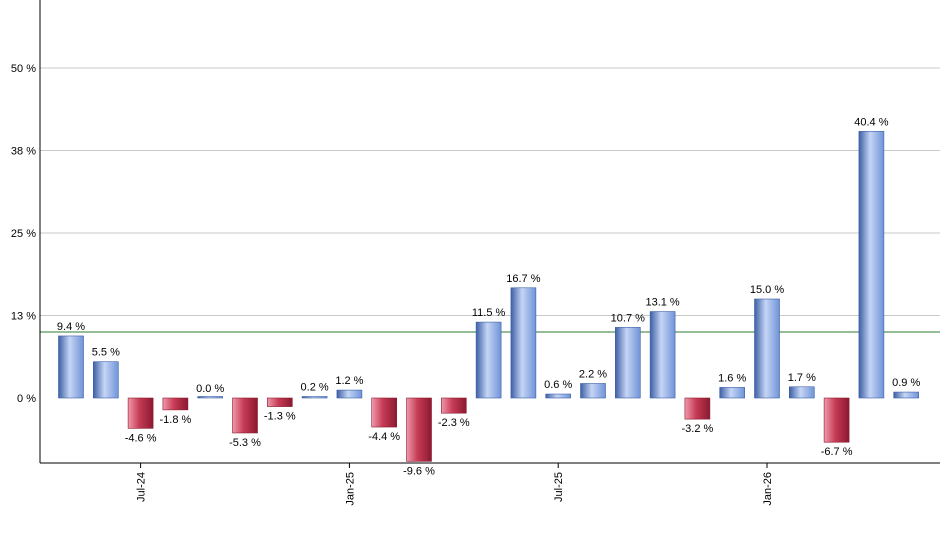 This screenshot has height=550, width=940. I want to click on data-label: 40.4 %, so click(871, 122).